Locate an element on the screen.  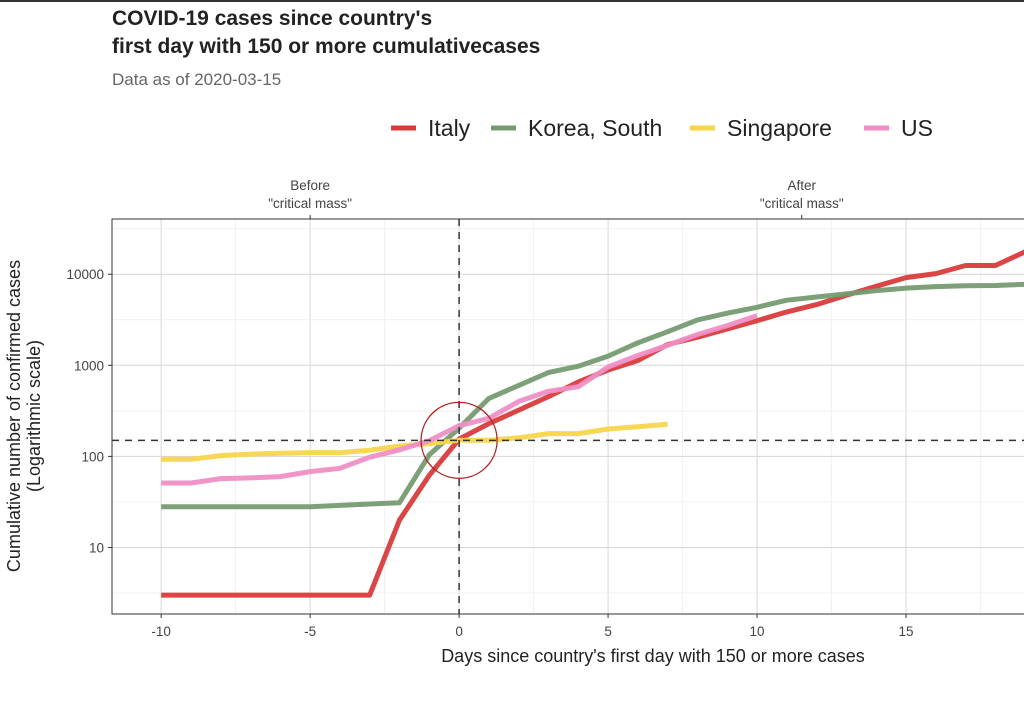
x-tick-label: 5 is located at coordinates (608, 631).